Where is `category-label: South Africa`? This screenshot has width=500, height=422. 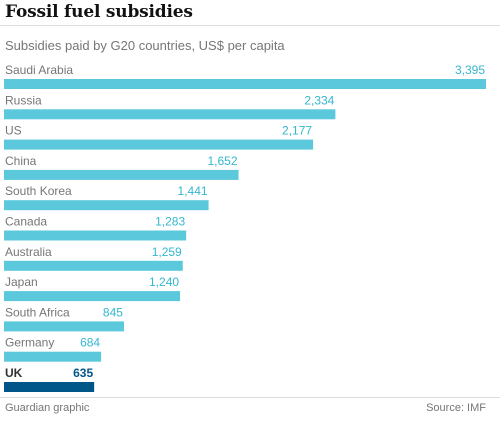 category-label: South Africa is located at coordinates (37, 312).